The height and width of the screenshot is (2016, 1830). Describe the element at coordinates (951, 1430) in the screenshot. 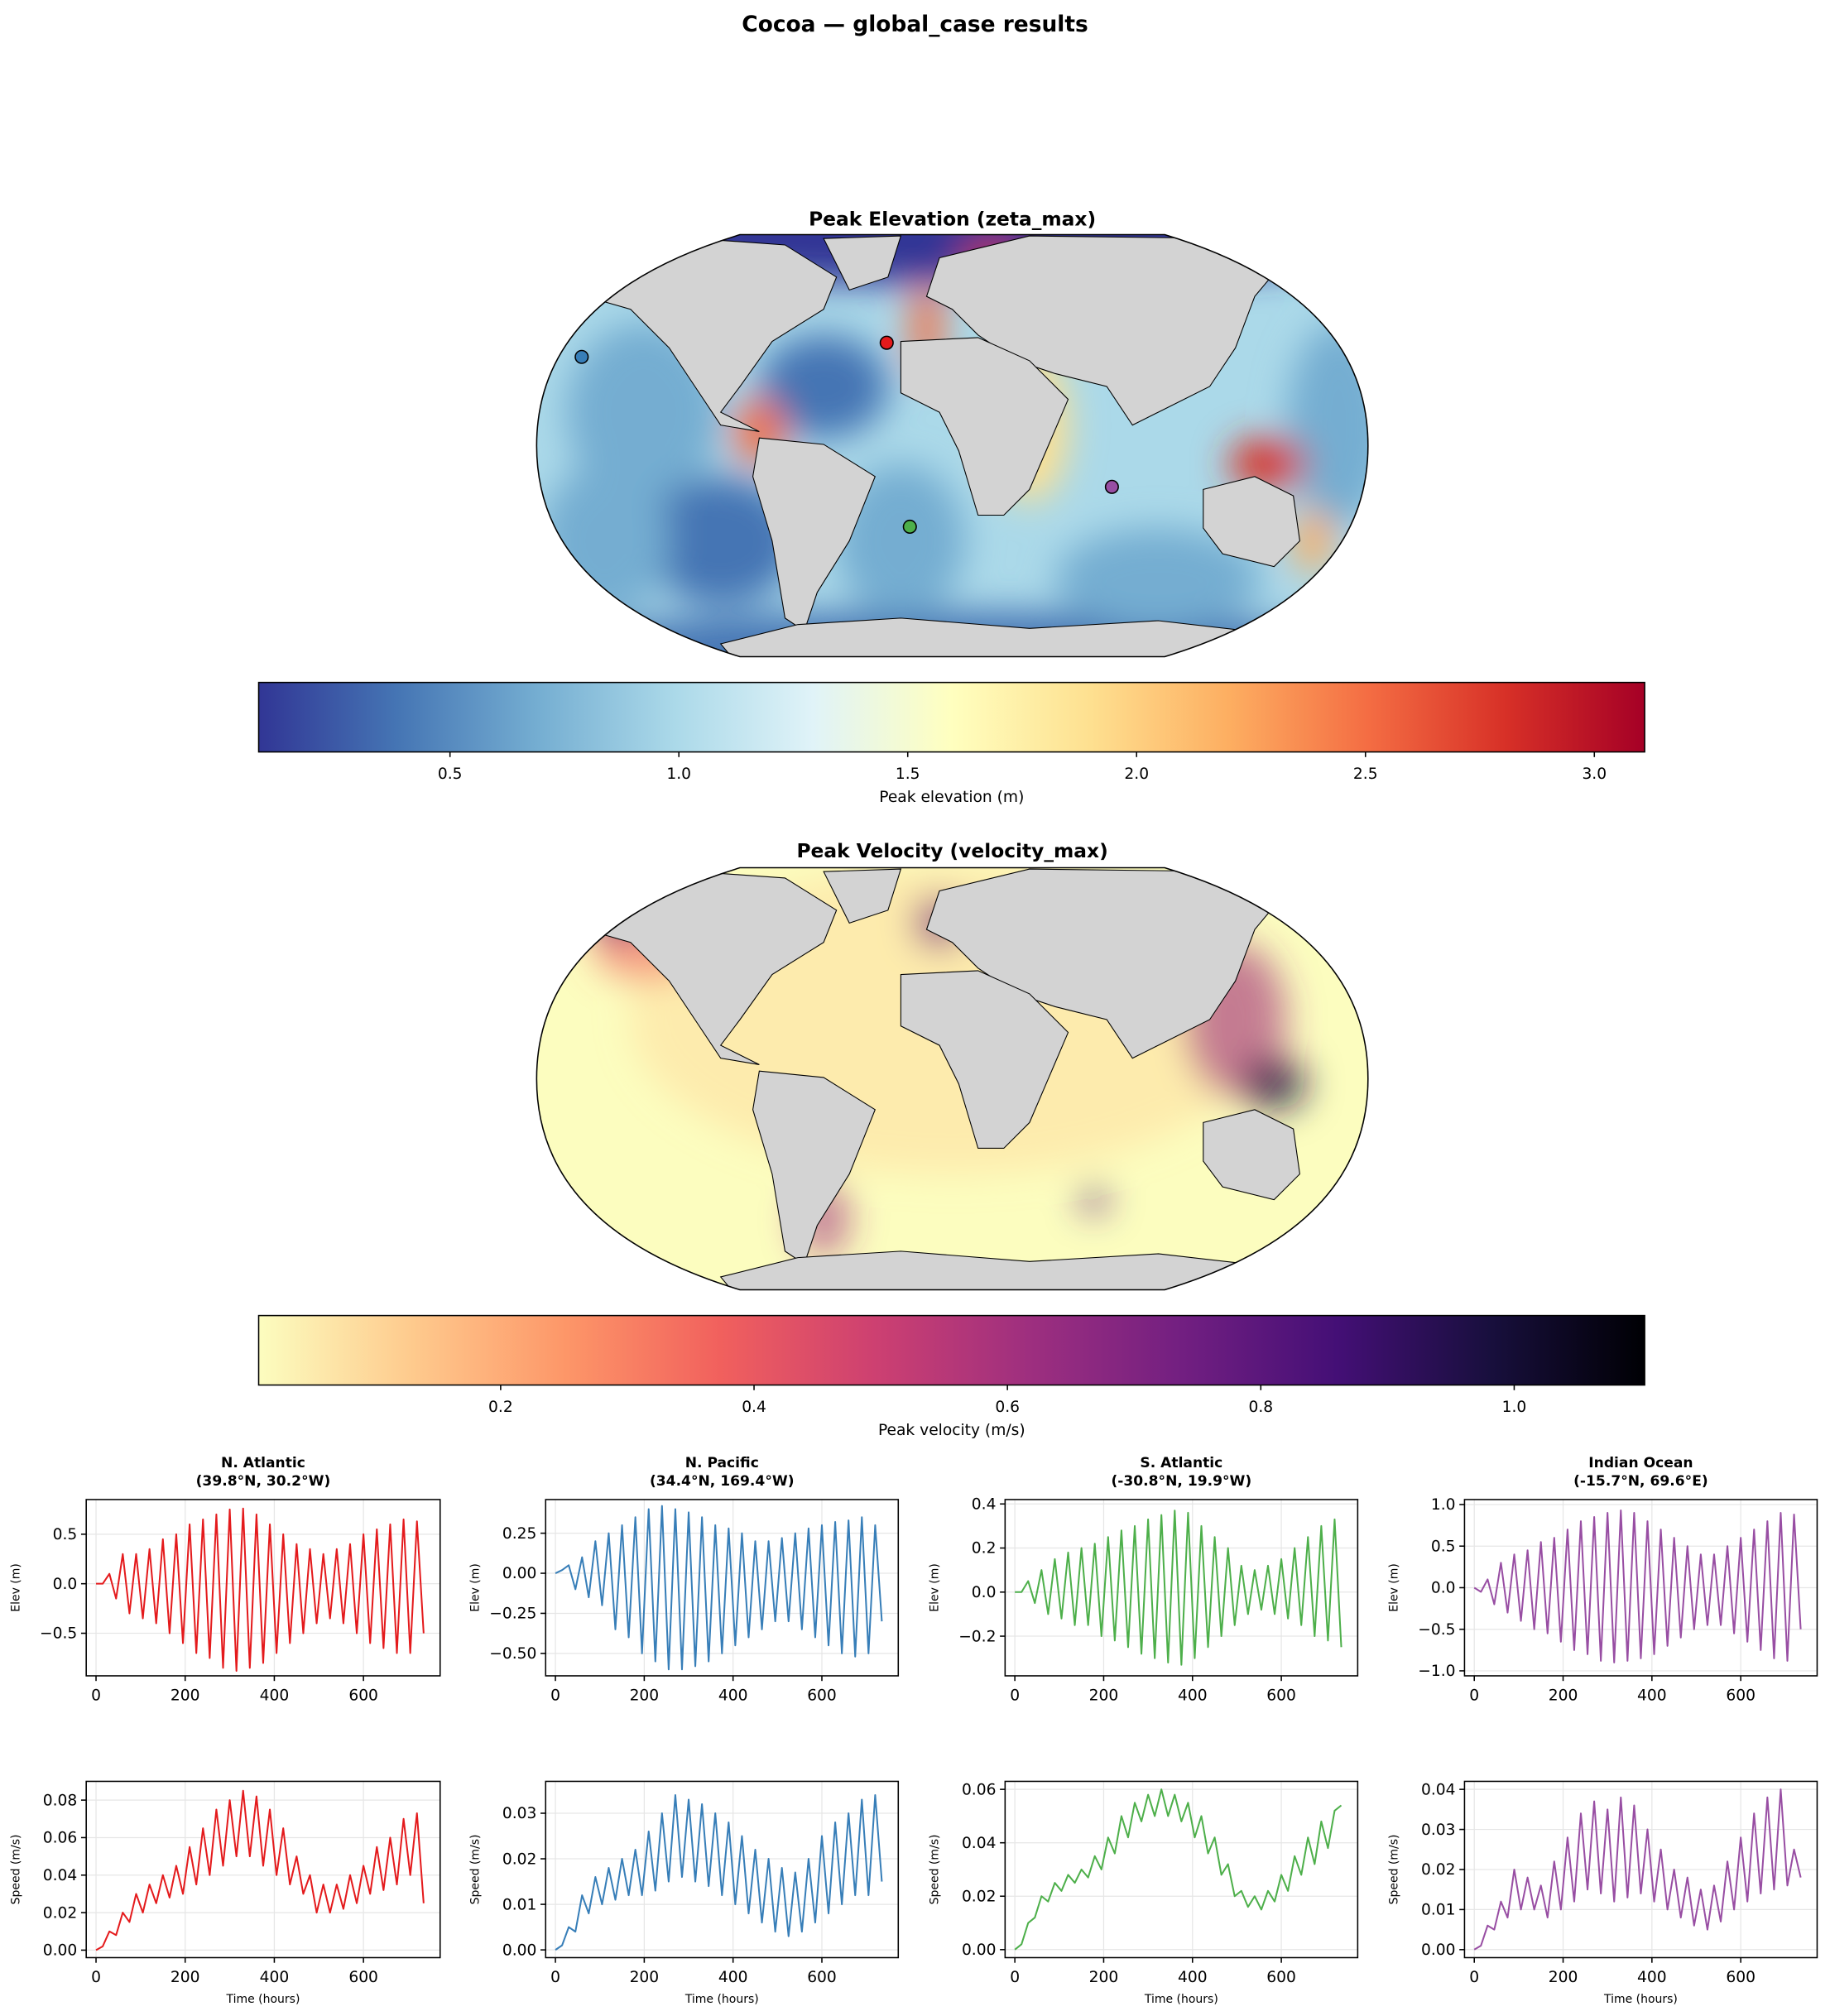

I see `colorbar-label: Peak velocity (m/s)` at that location.